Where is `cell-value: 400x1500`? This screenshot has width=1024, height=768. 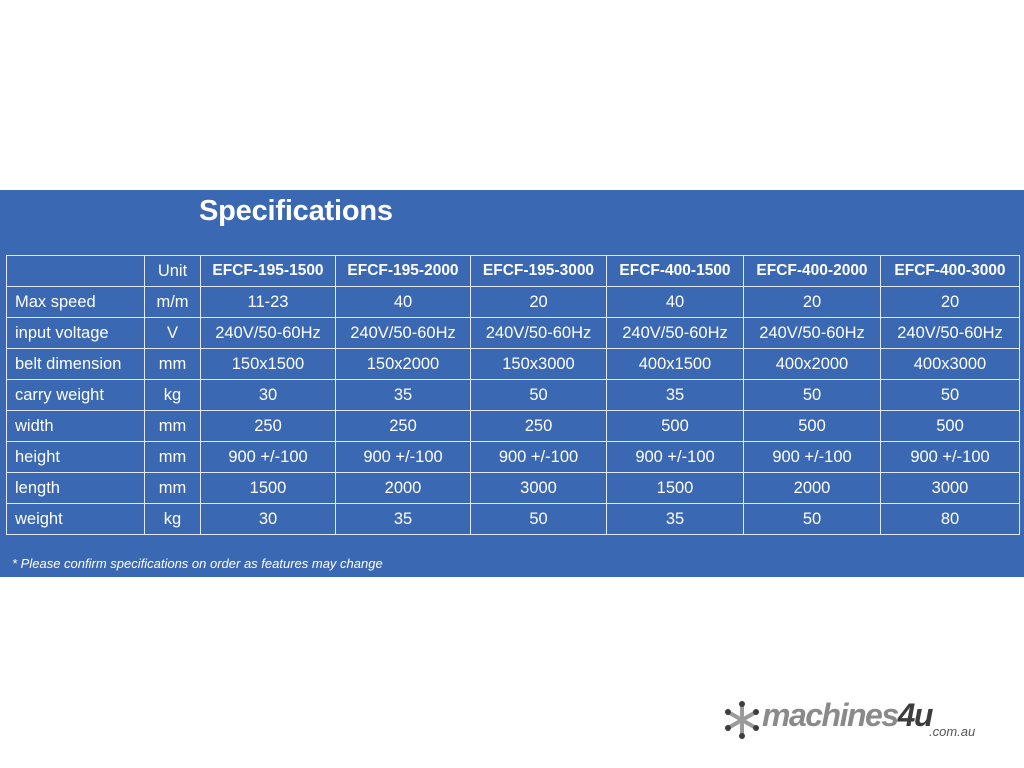
cell-value: 400x1500 is located at coordinates (675, 364).